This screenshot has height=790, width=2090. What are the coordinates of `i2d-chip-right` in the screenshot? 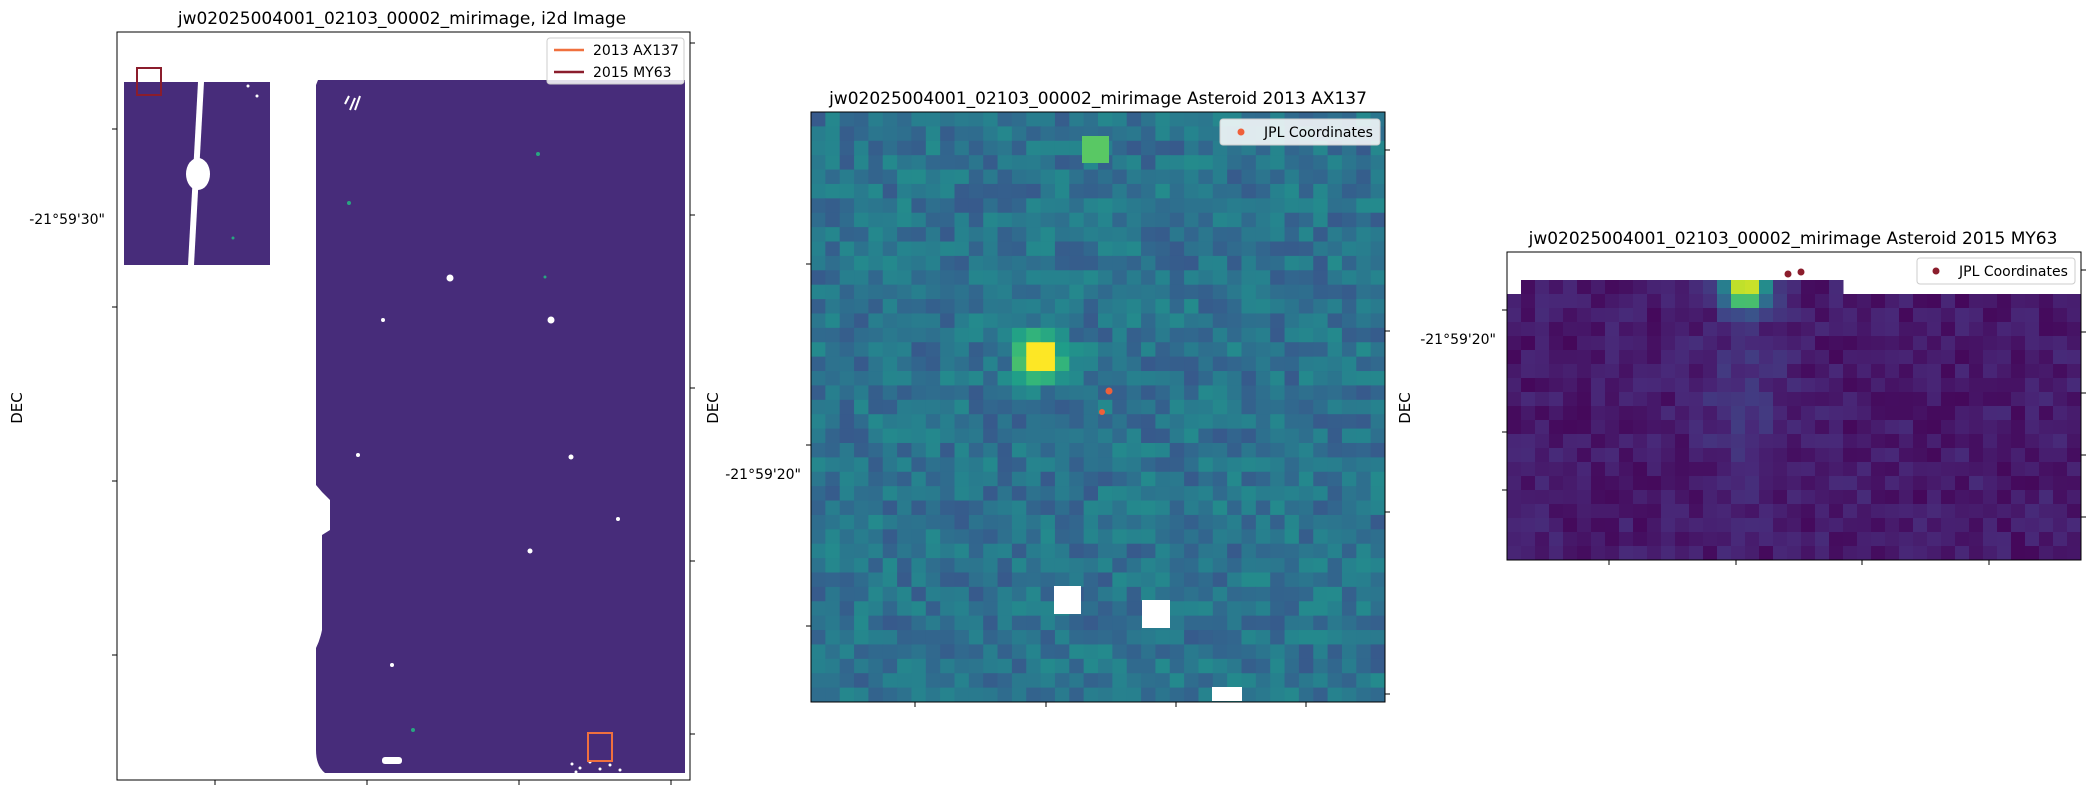 It's located at (232, 173).